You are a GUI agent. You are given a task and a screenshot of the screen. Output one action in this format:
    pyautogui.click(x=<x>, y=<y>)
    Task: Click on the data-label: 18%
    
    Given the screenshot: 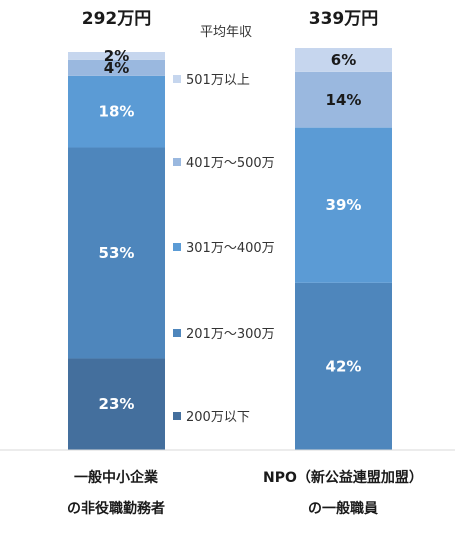 What is the action you would take?
    pyautogui.click(x=117, y=112)
    